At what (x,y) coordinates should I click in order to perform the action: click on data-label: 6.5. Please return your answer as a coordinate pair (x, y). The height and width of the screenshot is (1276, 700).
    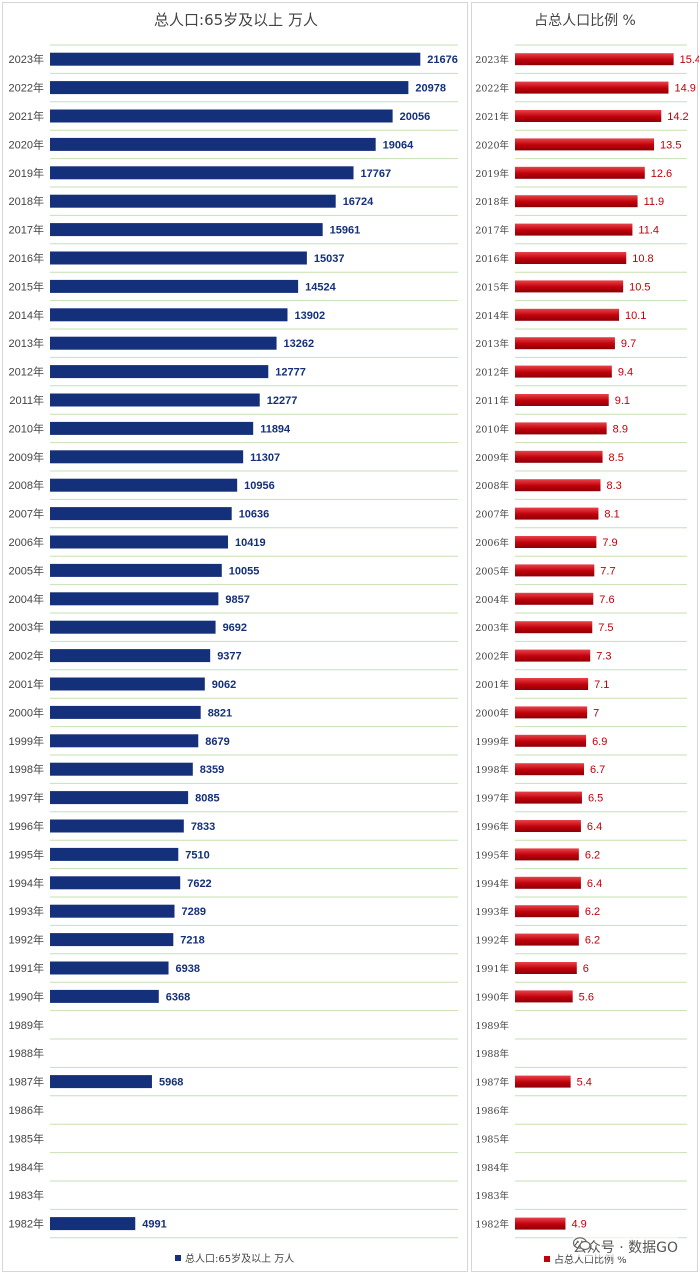
    Looking at the image, I should click on (595, 799).